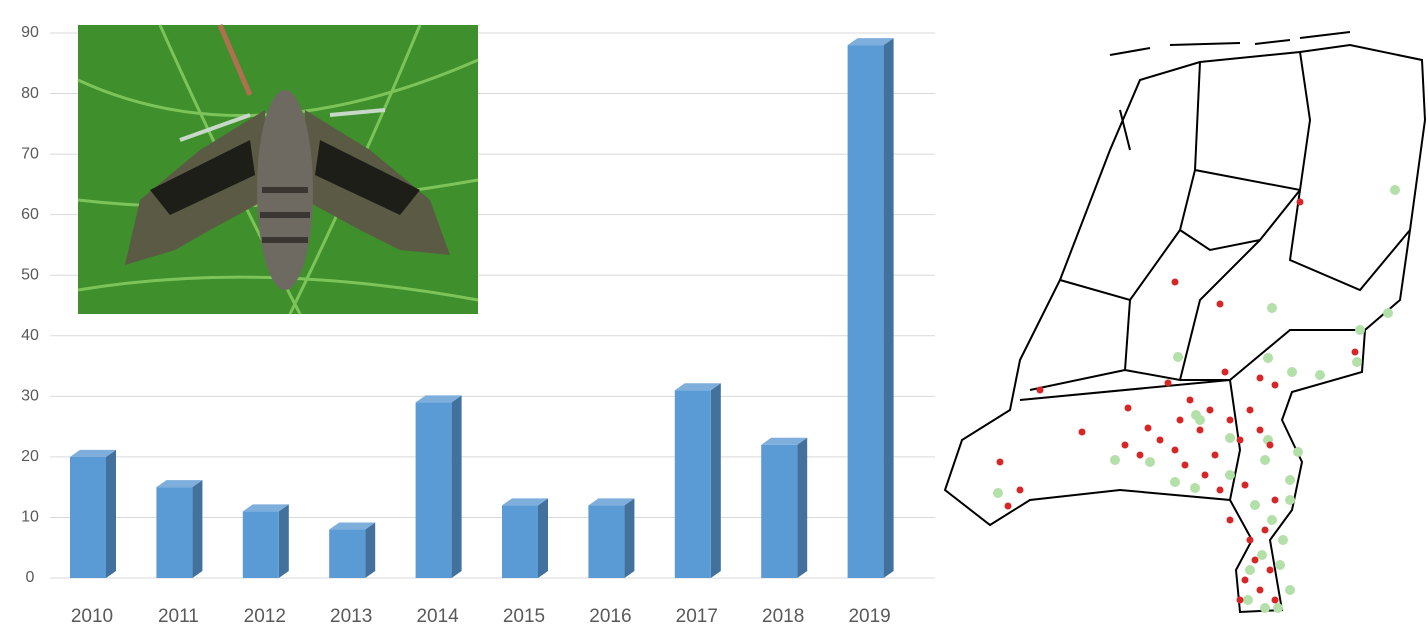 The height and width of the screenshot is (630, 1428). What do you see at coordinates (1230, 91) in the screenshot?
I see `islands` at bounding box center [1230, 91].